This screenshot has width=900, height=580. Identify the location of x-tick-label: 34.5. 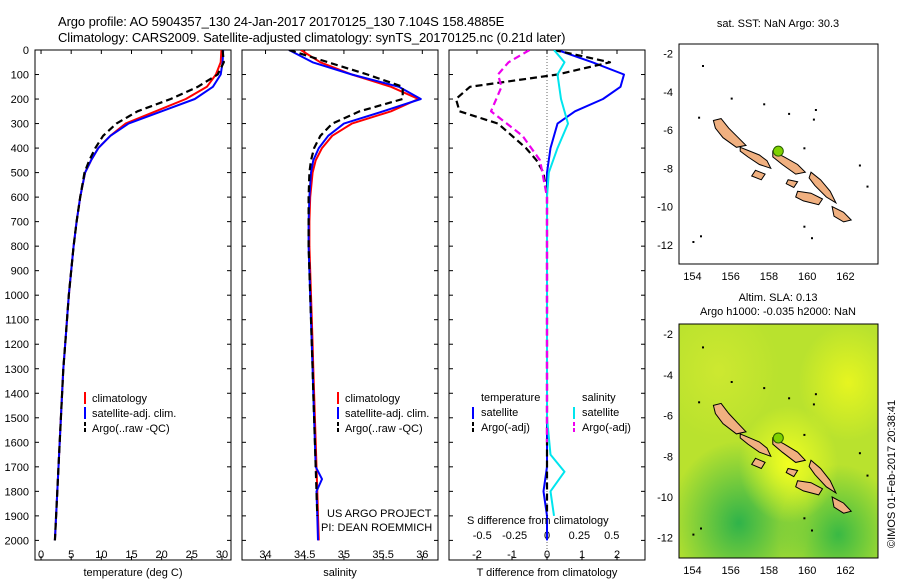
(304, 555).